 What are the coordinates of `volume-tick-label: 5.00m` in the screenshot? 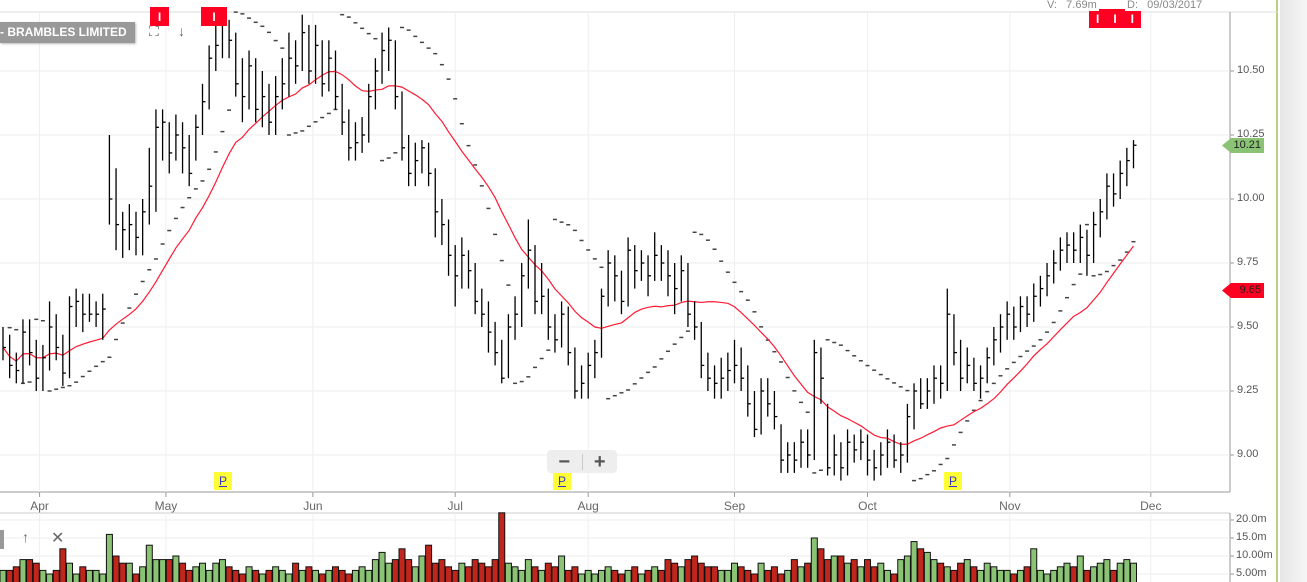 It's located at (1251, 573).